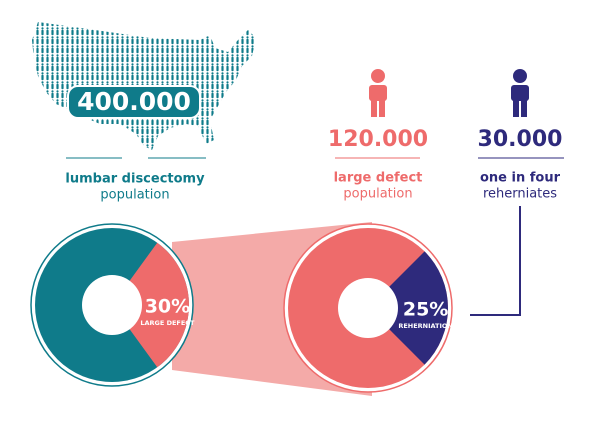  I want to click on stat-number: 30.000, so click(520, 139).